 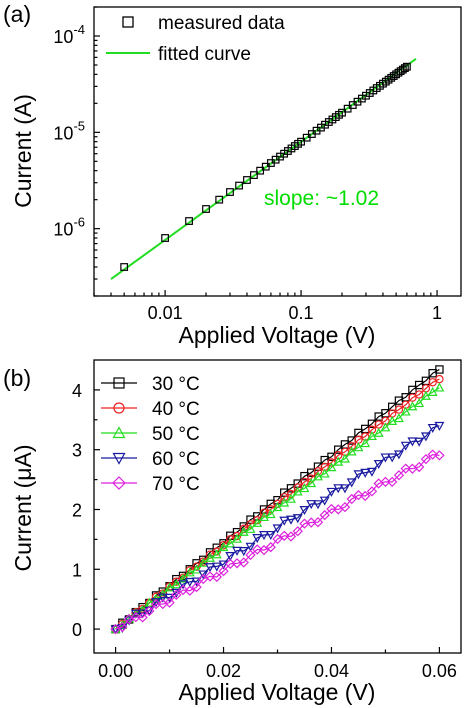 What do you see at coordinates (115, 671) in the screenshot?
I see `x-tick-label: 0.00` at bounding box center [115, 671].